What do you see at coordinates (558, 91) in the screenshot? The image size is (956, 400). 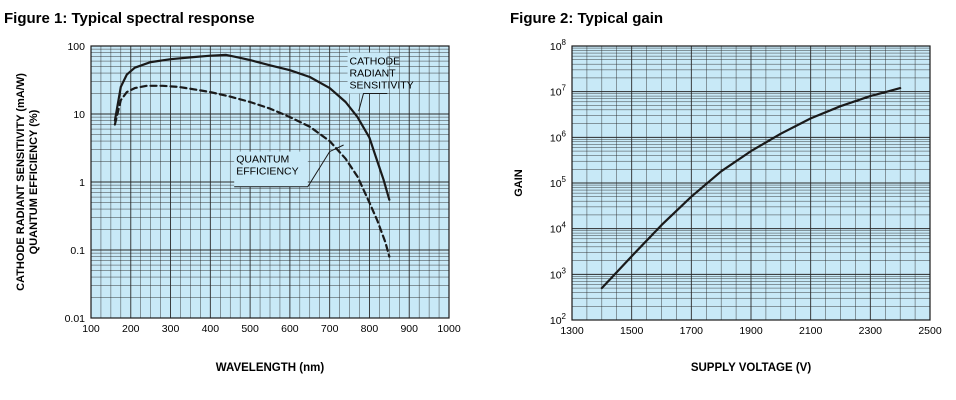 I see `chart2-y-tick-label: 10⁷` at bounding box center [558, 91].